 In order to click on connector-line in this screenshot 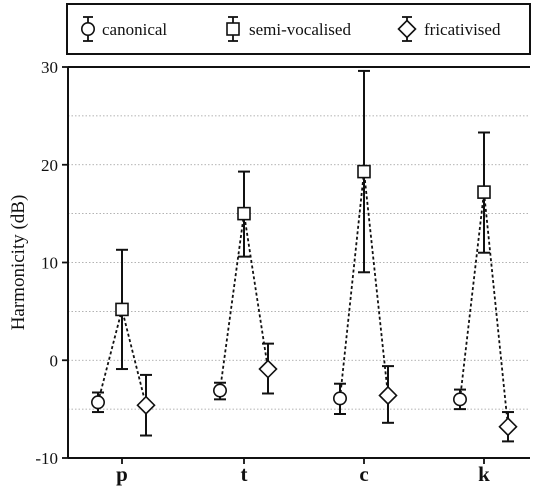, I will do `click(484, 309)`.